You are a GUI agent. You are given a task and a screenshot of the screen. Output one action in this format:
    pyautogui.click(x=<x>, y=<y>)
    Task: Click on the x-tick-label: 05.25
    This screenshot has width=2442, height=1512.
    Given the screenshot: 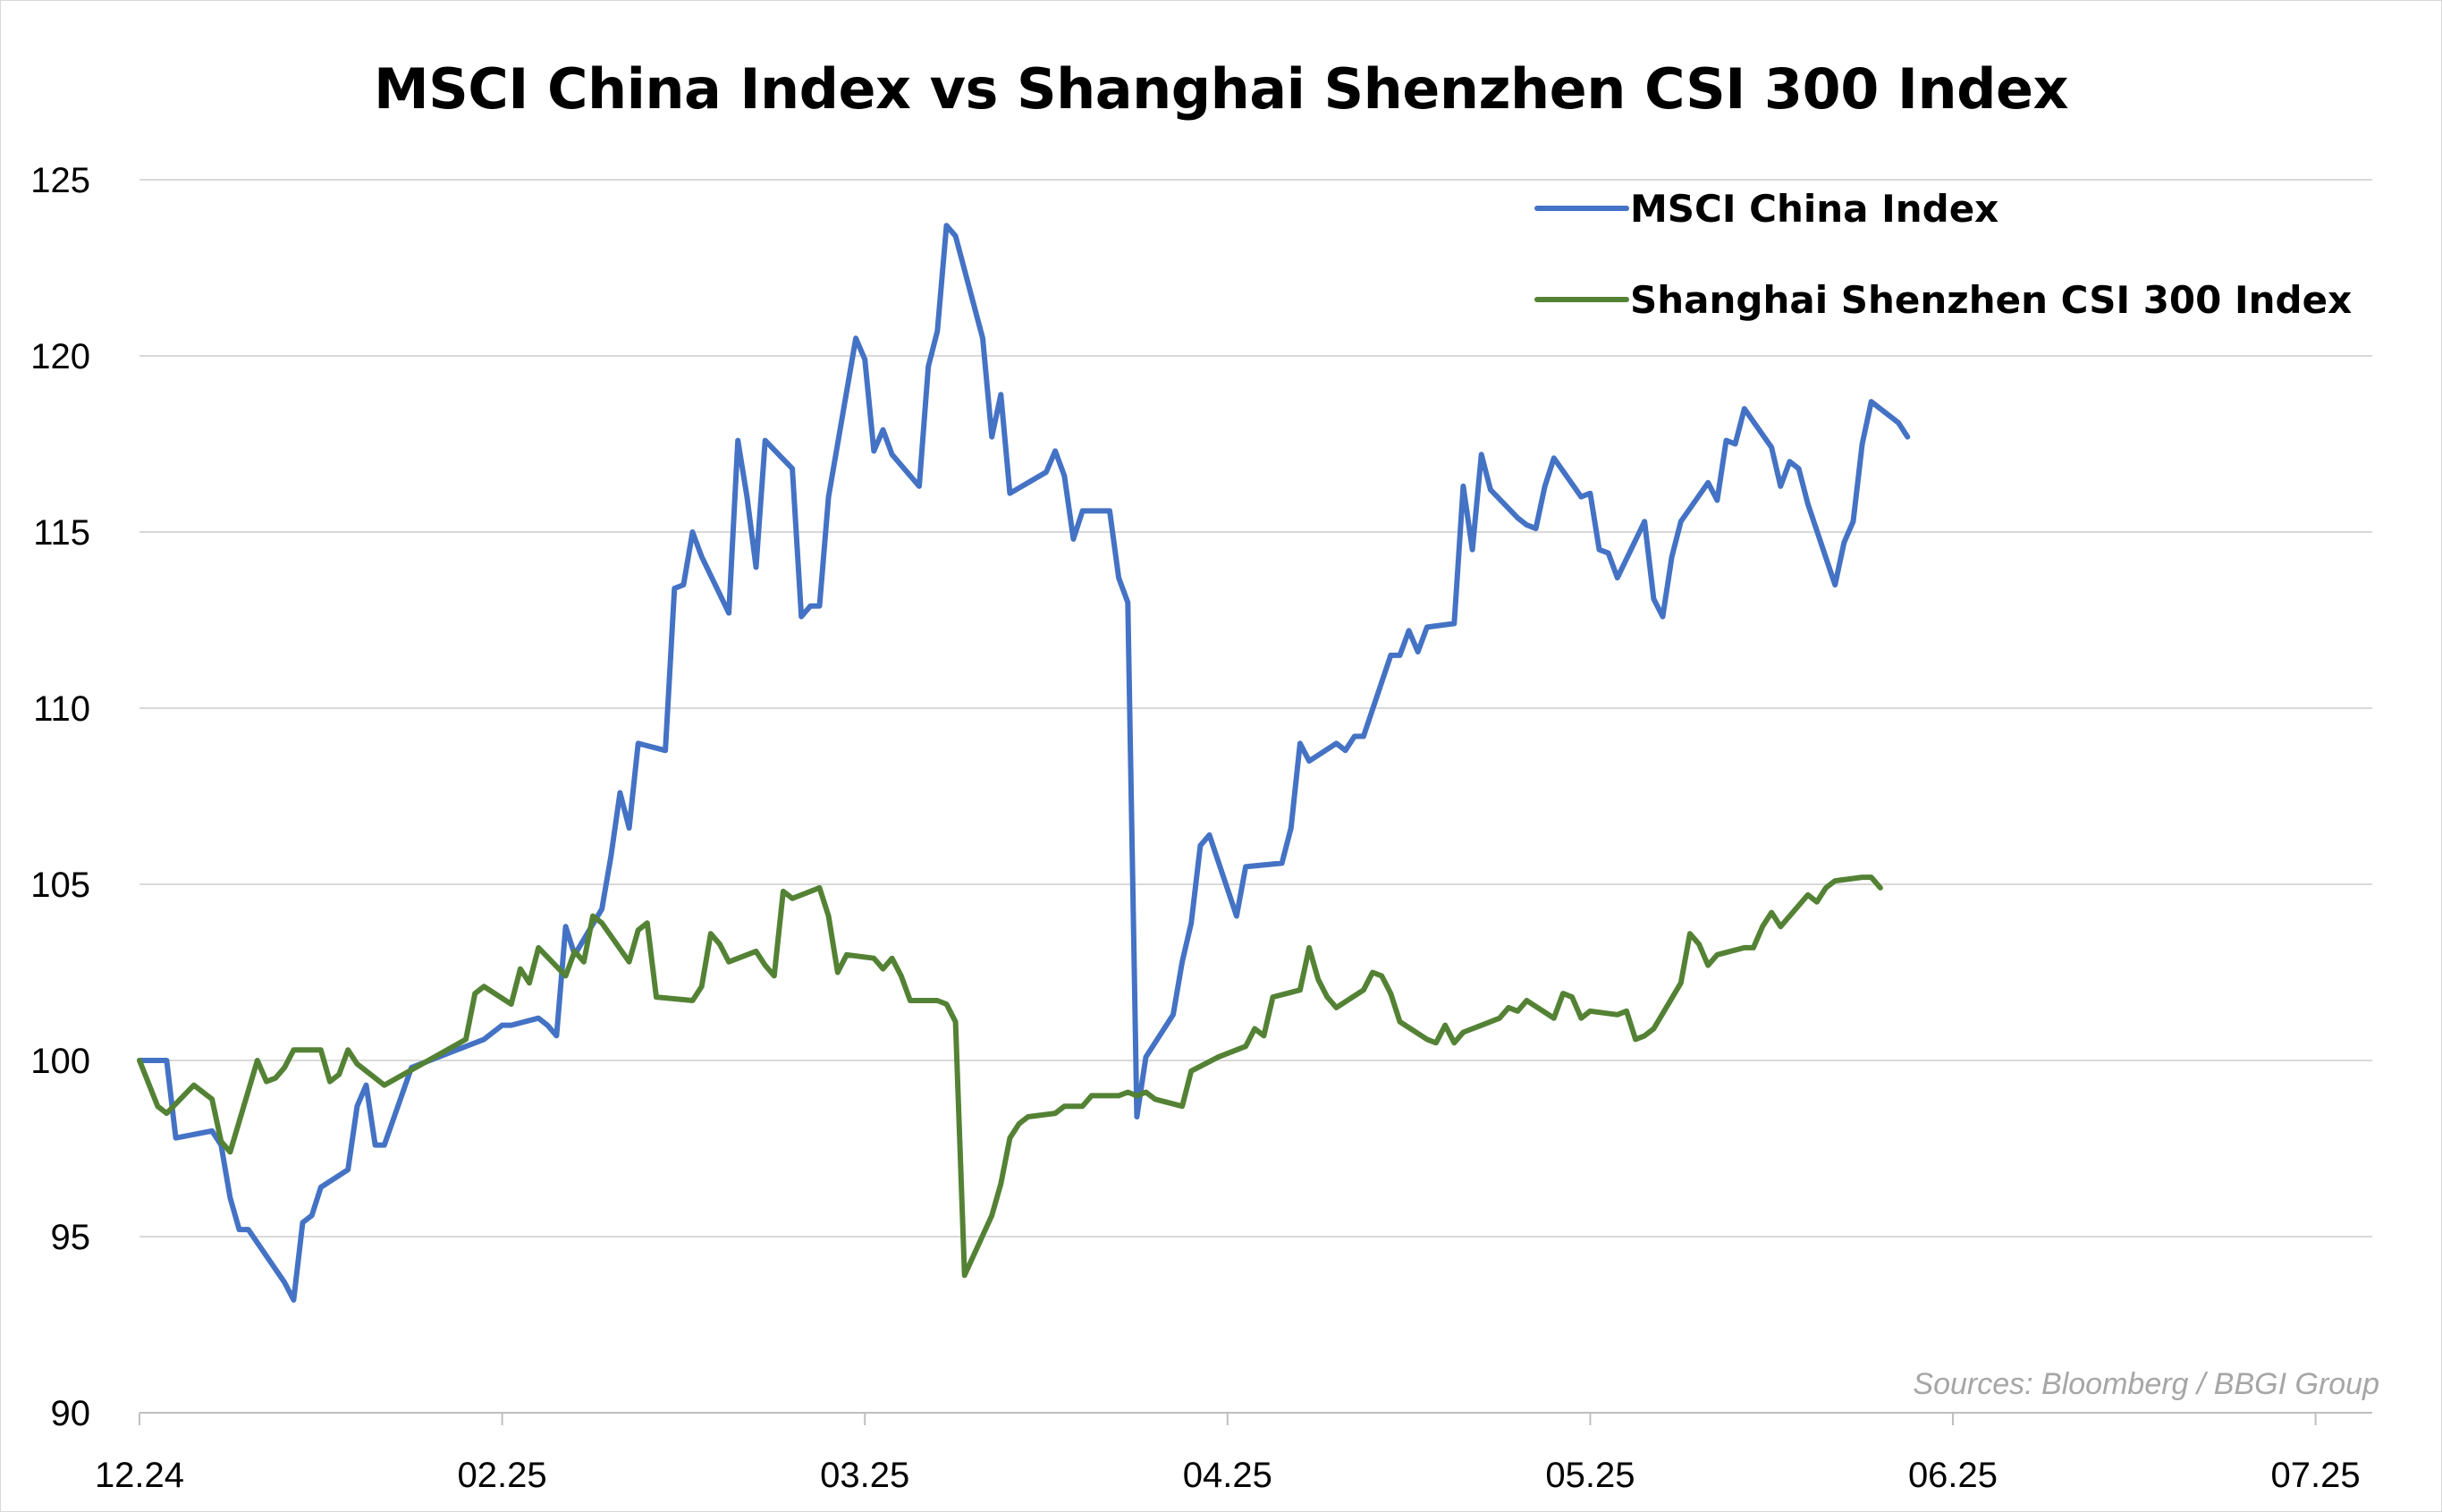 What is the action you would take?
    pyautogui.click(x=1590, y=1476)
    